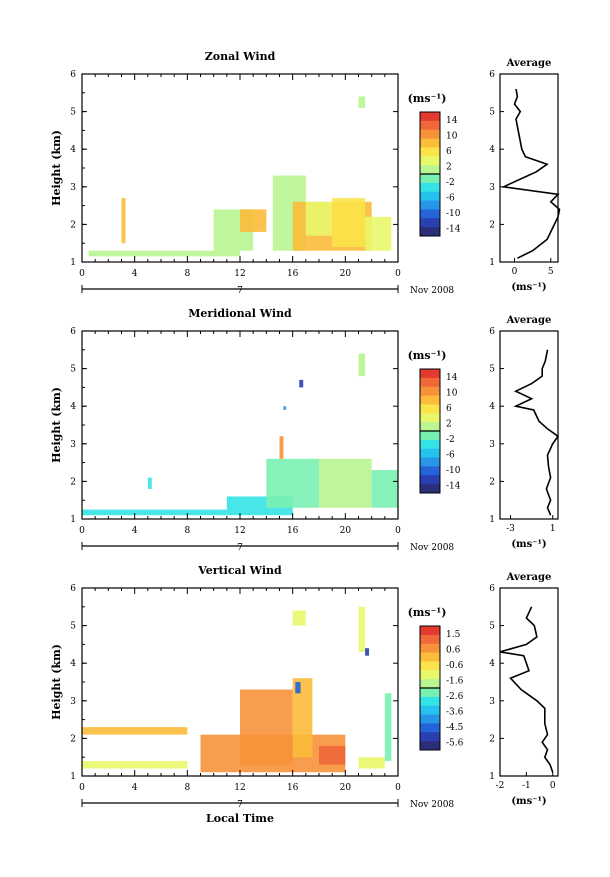 This screenshot has width=610, height=877. I want to click on avg-y-tick-label: 3, so click(492, 445).